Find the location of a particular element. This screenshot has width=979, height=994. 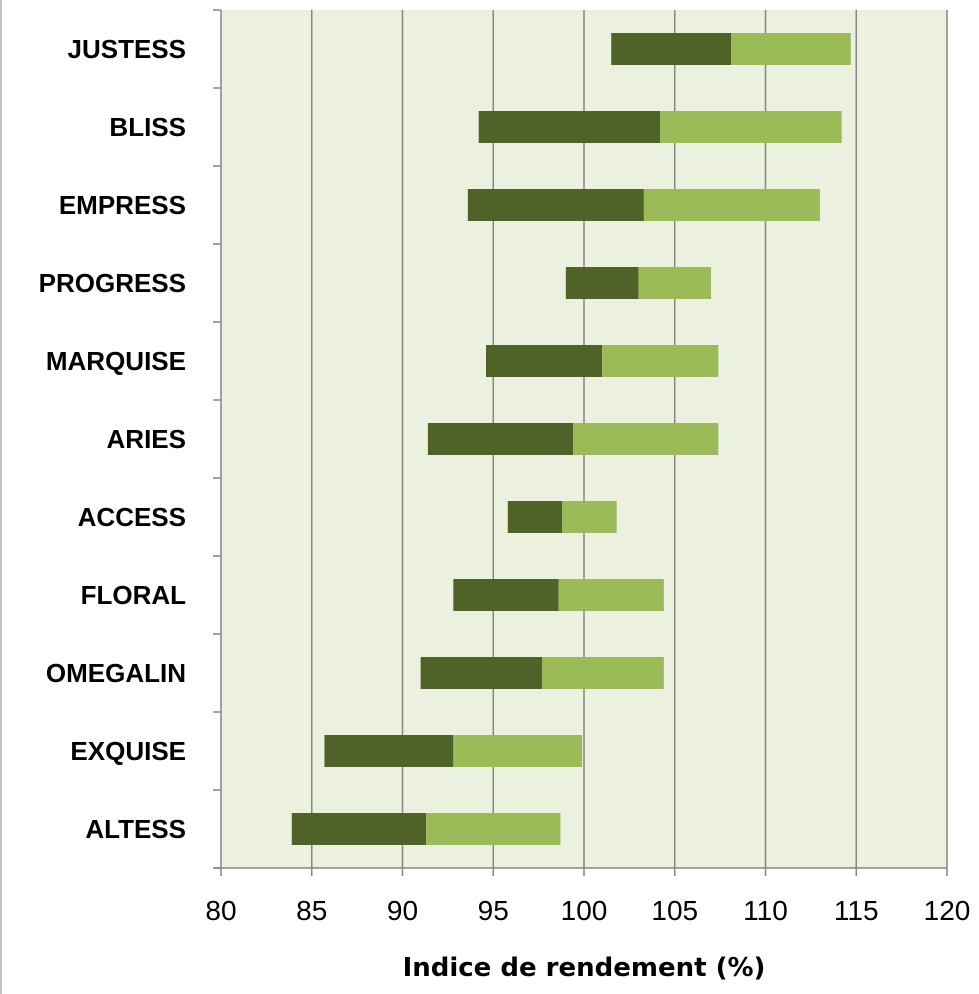

bar-segment-1-empress is located at coordinates (555, 205).